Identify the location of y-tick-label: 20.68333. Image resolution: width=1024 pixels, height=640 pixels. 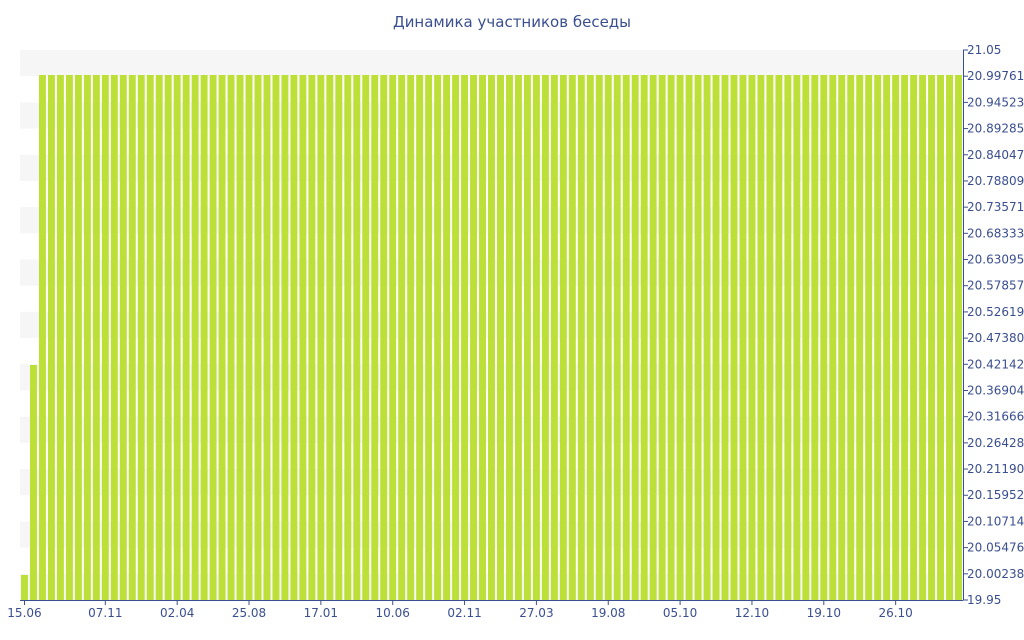
(995, 233).